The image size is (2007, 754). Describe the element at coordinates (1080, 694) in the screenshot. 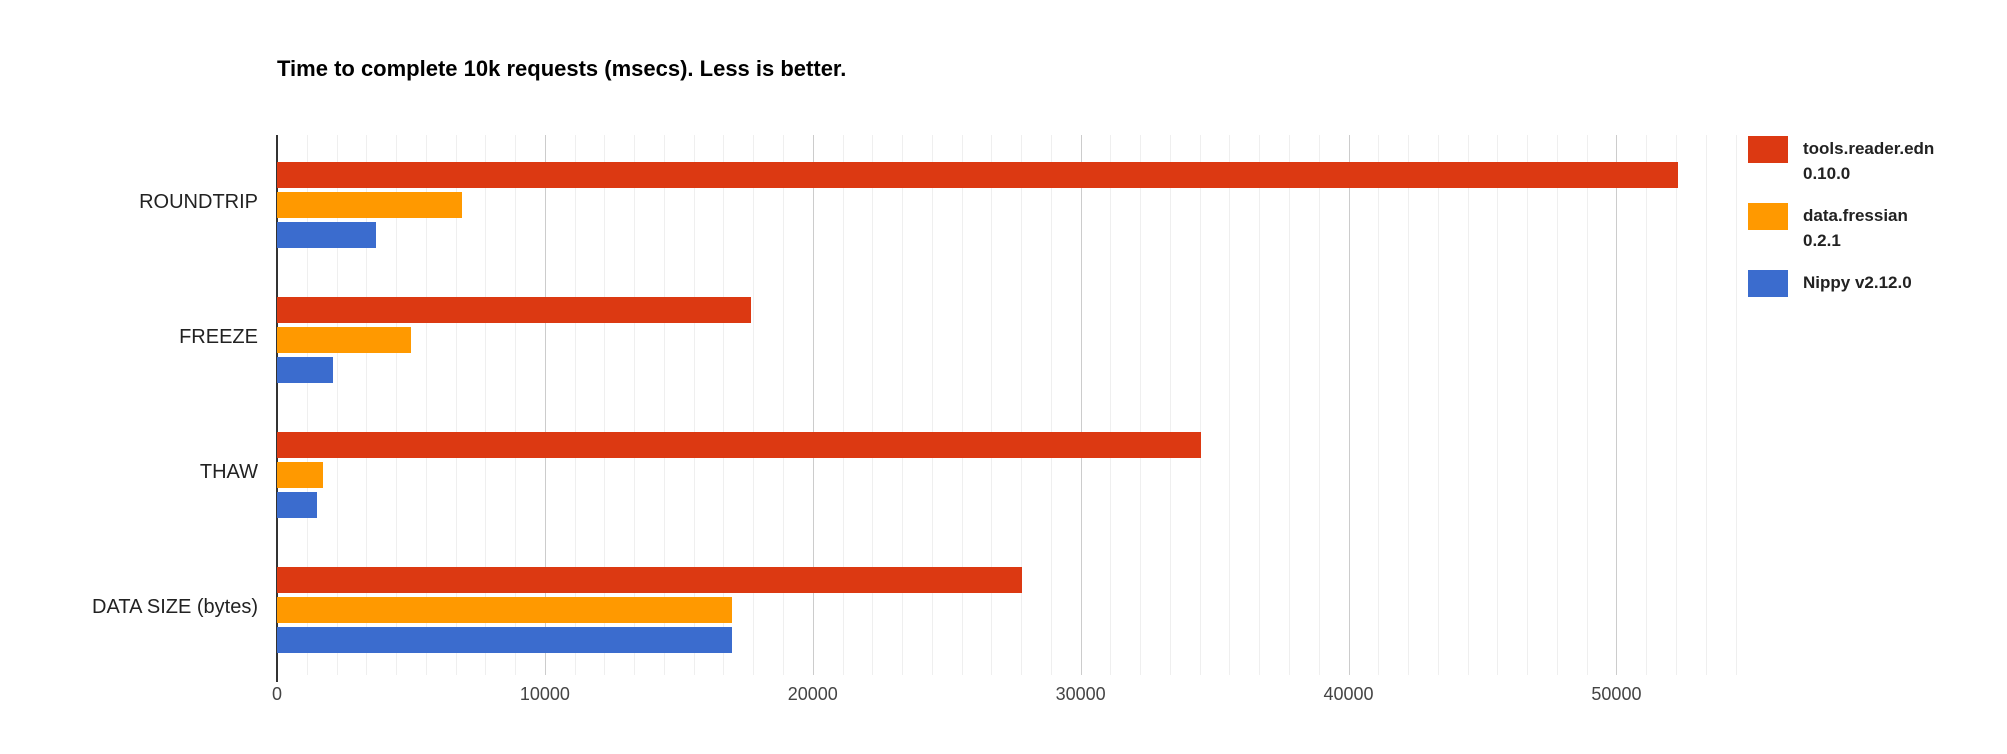

I see `x-tick-label-30000: 30000` at that location.